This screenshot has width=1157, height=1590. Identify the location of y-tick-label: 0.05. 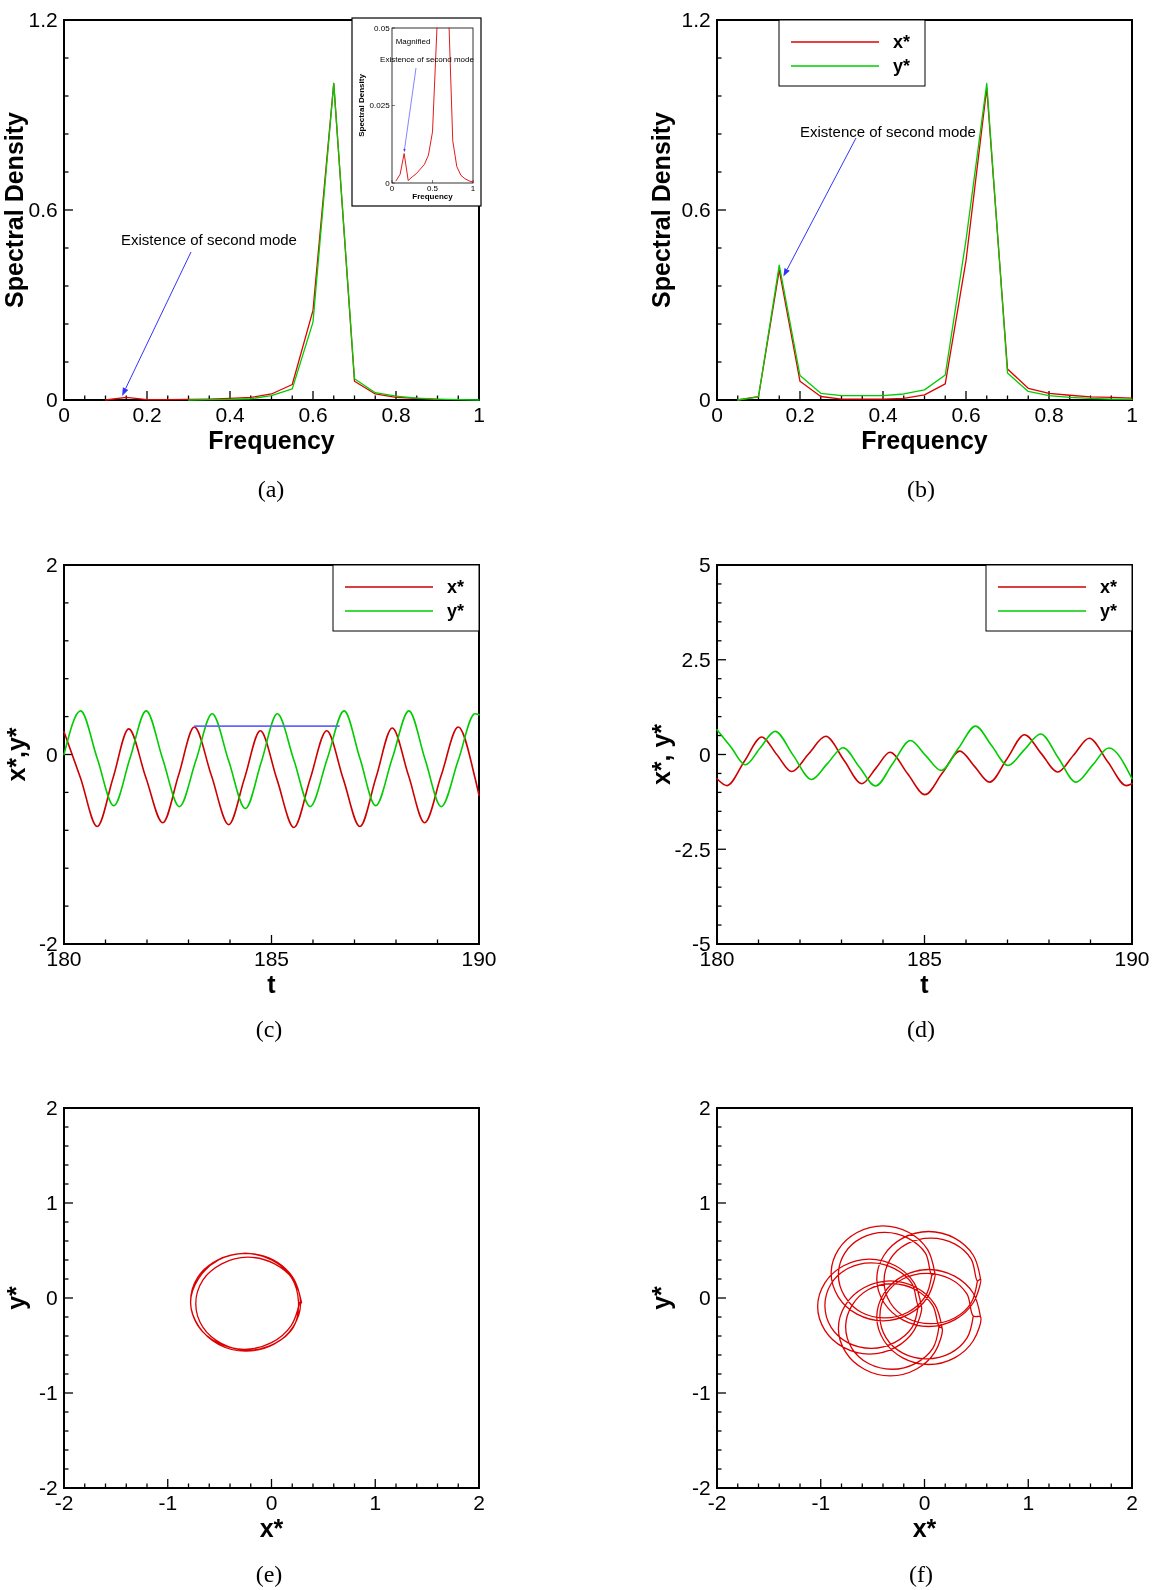
(382, 28).